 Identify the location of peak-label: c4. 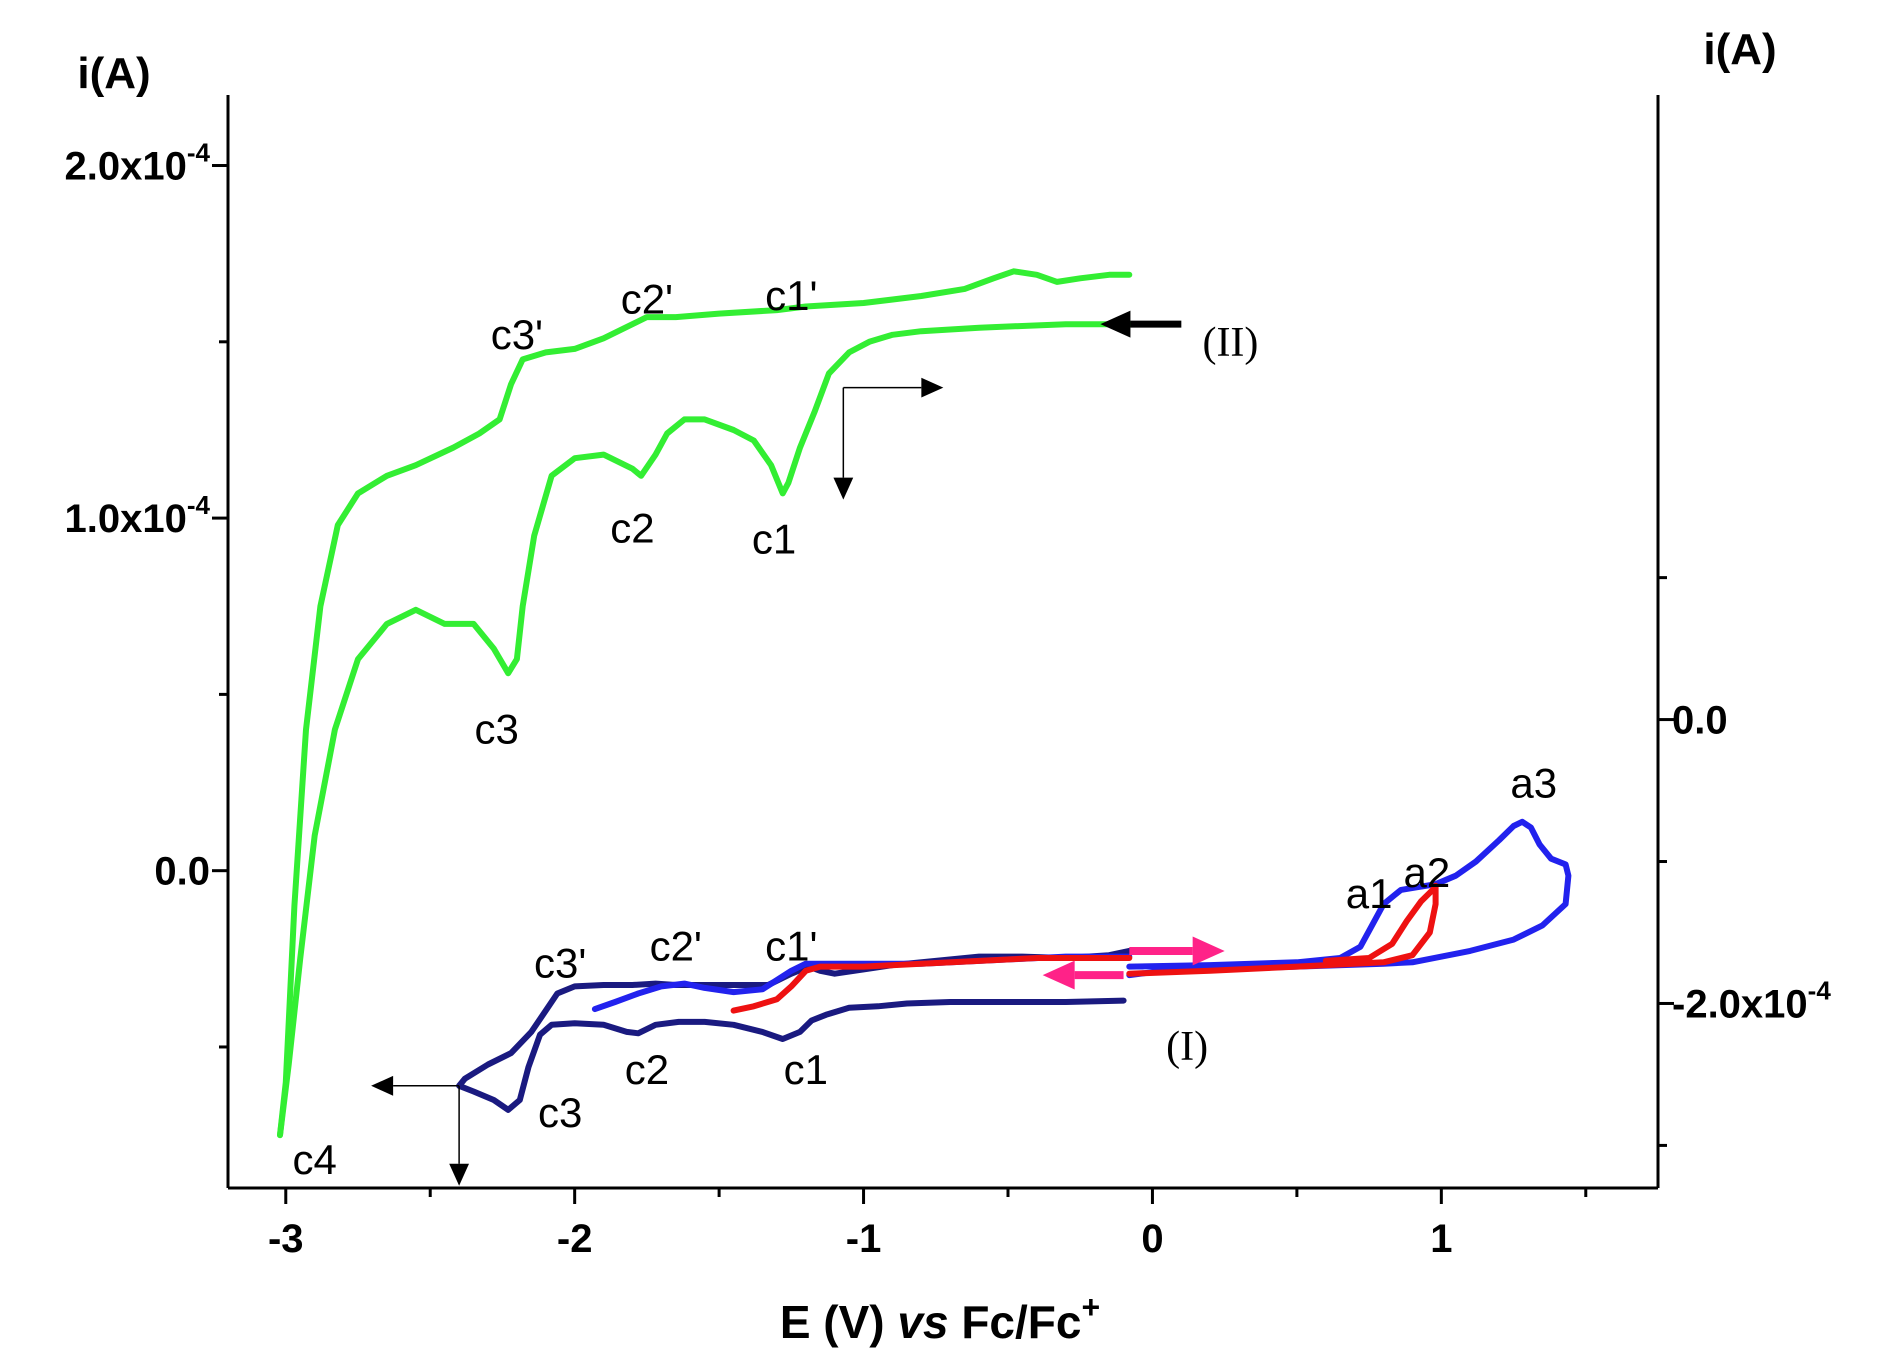
(314, 1159).